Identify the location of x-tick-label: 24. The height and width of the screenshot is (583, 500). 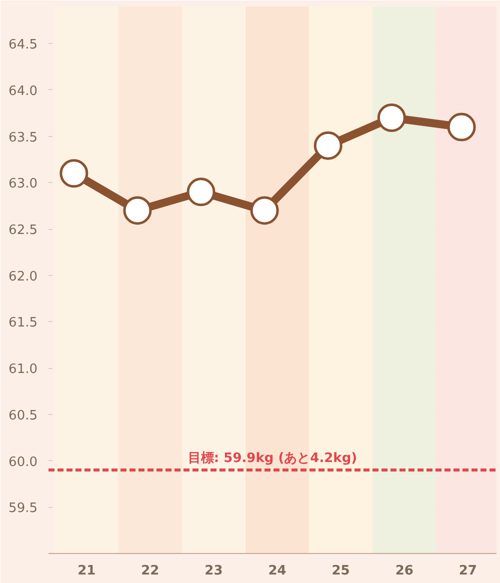
(277, 571).